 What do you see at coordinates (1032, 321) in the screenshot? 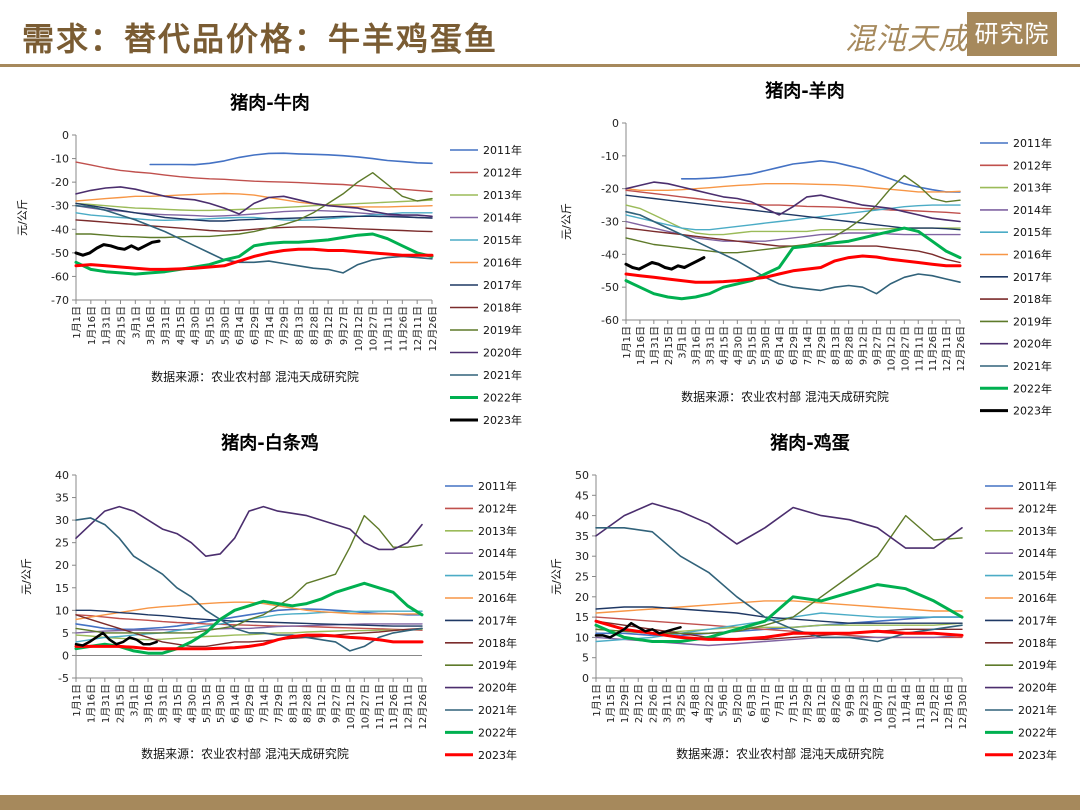
I see `legend-label: 2019年` at bounding box center [1032, 321].